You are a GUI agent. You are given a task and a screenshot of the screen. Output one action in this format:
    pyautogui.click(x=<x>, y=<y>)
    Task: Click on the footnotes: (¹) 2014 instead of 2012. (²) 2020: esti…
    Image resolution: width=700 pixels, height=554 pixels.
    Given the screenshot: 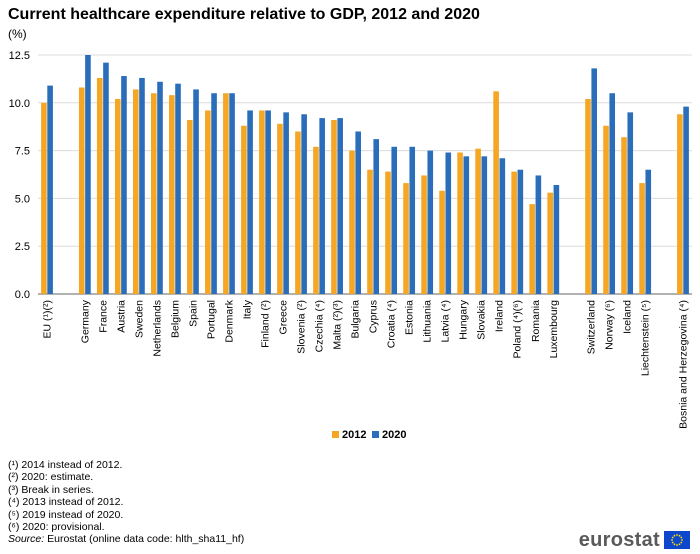 What is the action you would take?
    pyautogui.click(x=126, y=502)
    